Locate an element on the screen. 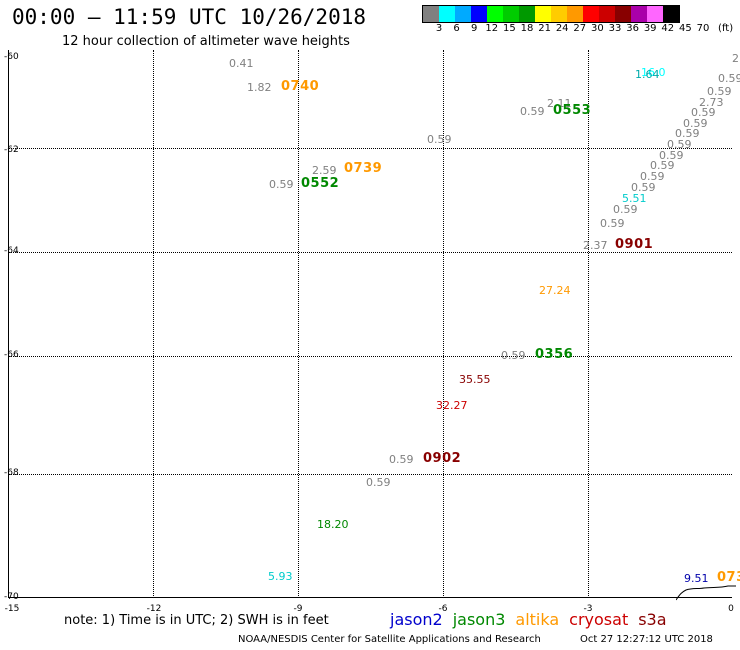 The width and height of the screenshot is (740, 650). lat-label: -66 is located at coordinates (11, 355).